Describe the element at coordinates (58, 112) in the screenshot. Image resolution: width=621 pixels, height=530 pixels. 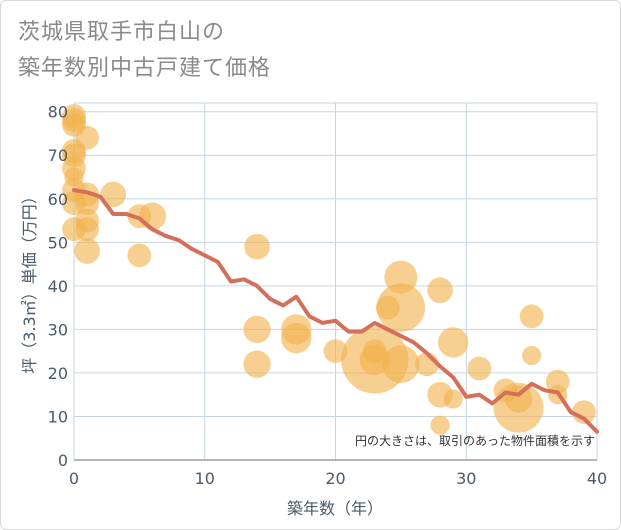
I see `y-tick-label: 80` at that location.